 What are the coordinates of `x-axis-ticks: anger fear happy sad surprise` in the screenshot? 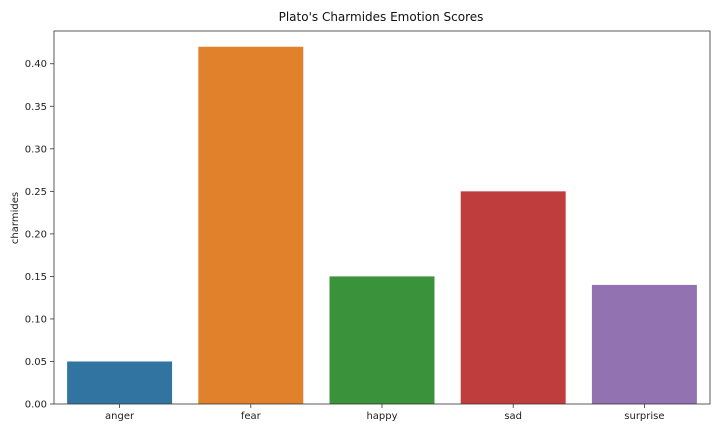 It's located at (385, 413).